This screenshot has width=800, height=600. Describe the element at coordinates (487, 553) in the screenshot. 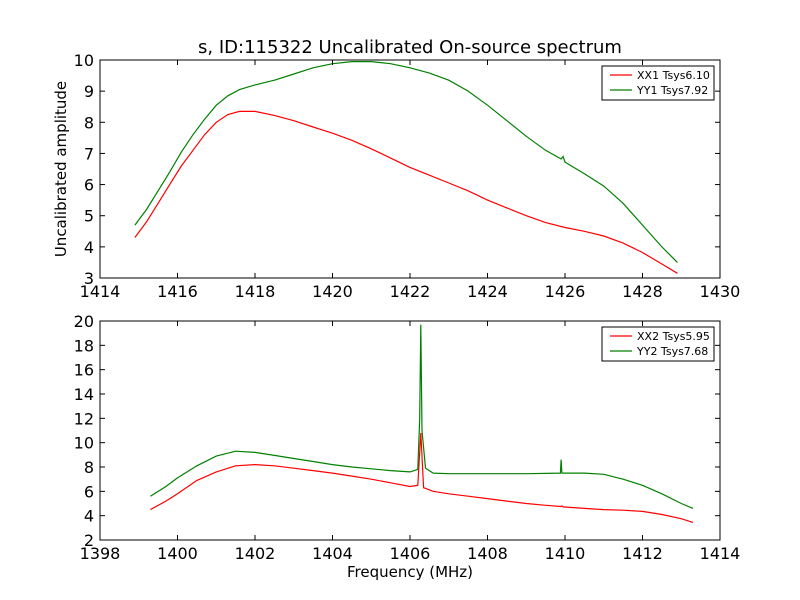

I see `x-tick-label: 1408` at that location.